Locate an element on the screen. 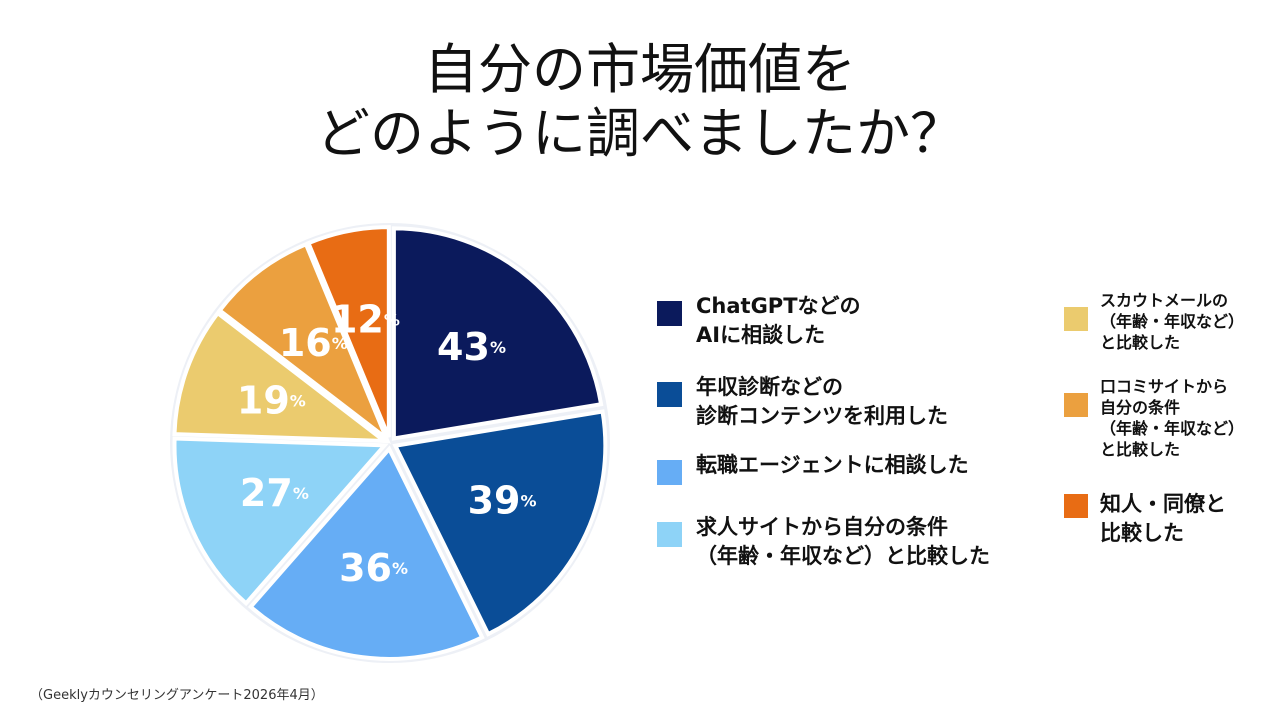  legend-label-agent: 転職エージェントに相談した is located at coordinates (832, 465).